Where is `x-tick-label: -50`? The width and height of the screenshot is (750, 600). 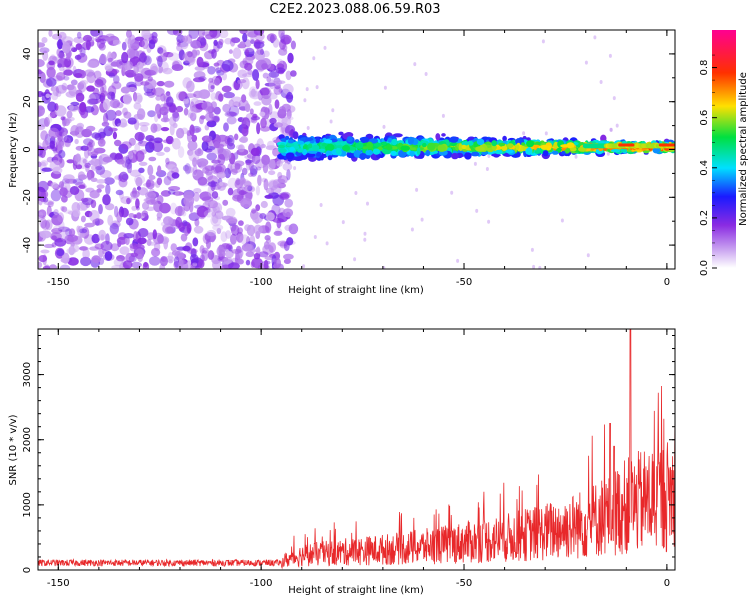
x-tick-label: -50 is located at coordinates (464, 583).